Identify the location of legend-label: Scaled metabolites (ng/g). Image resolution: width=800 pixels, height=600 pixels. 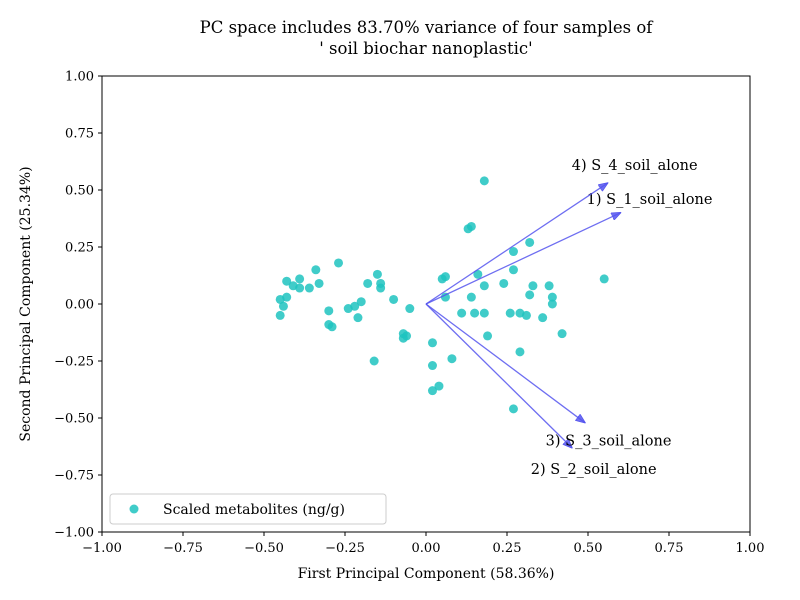
(254, 510).